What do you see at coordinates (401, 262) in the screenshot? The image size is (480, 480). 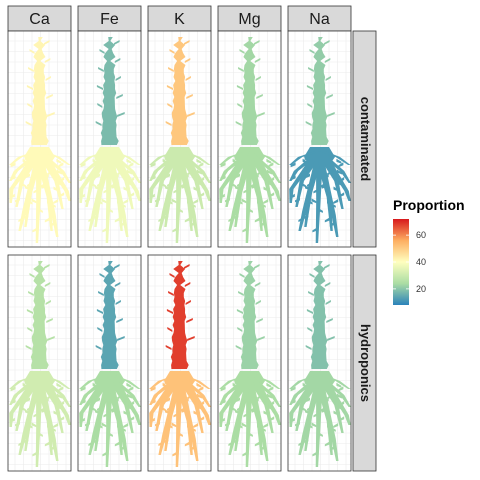 I see `legend-colorbar` at bounding box center [401, 262].